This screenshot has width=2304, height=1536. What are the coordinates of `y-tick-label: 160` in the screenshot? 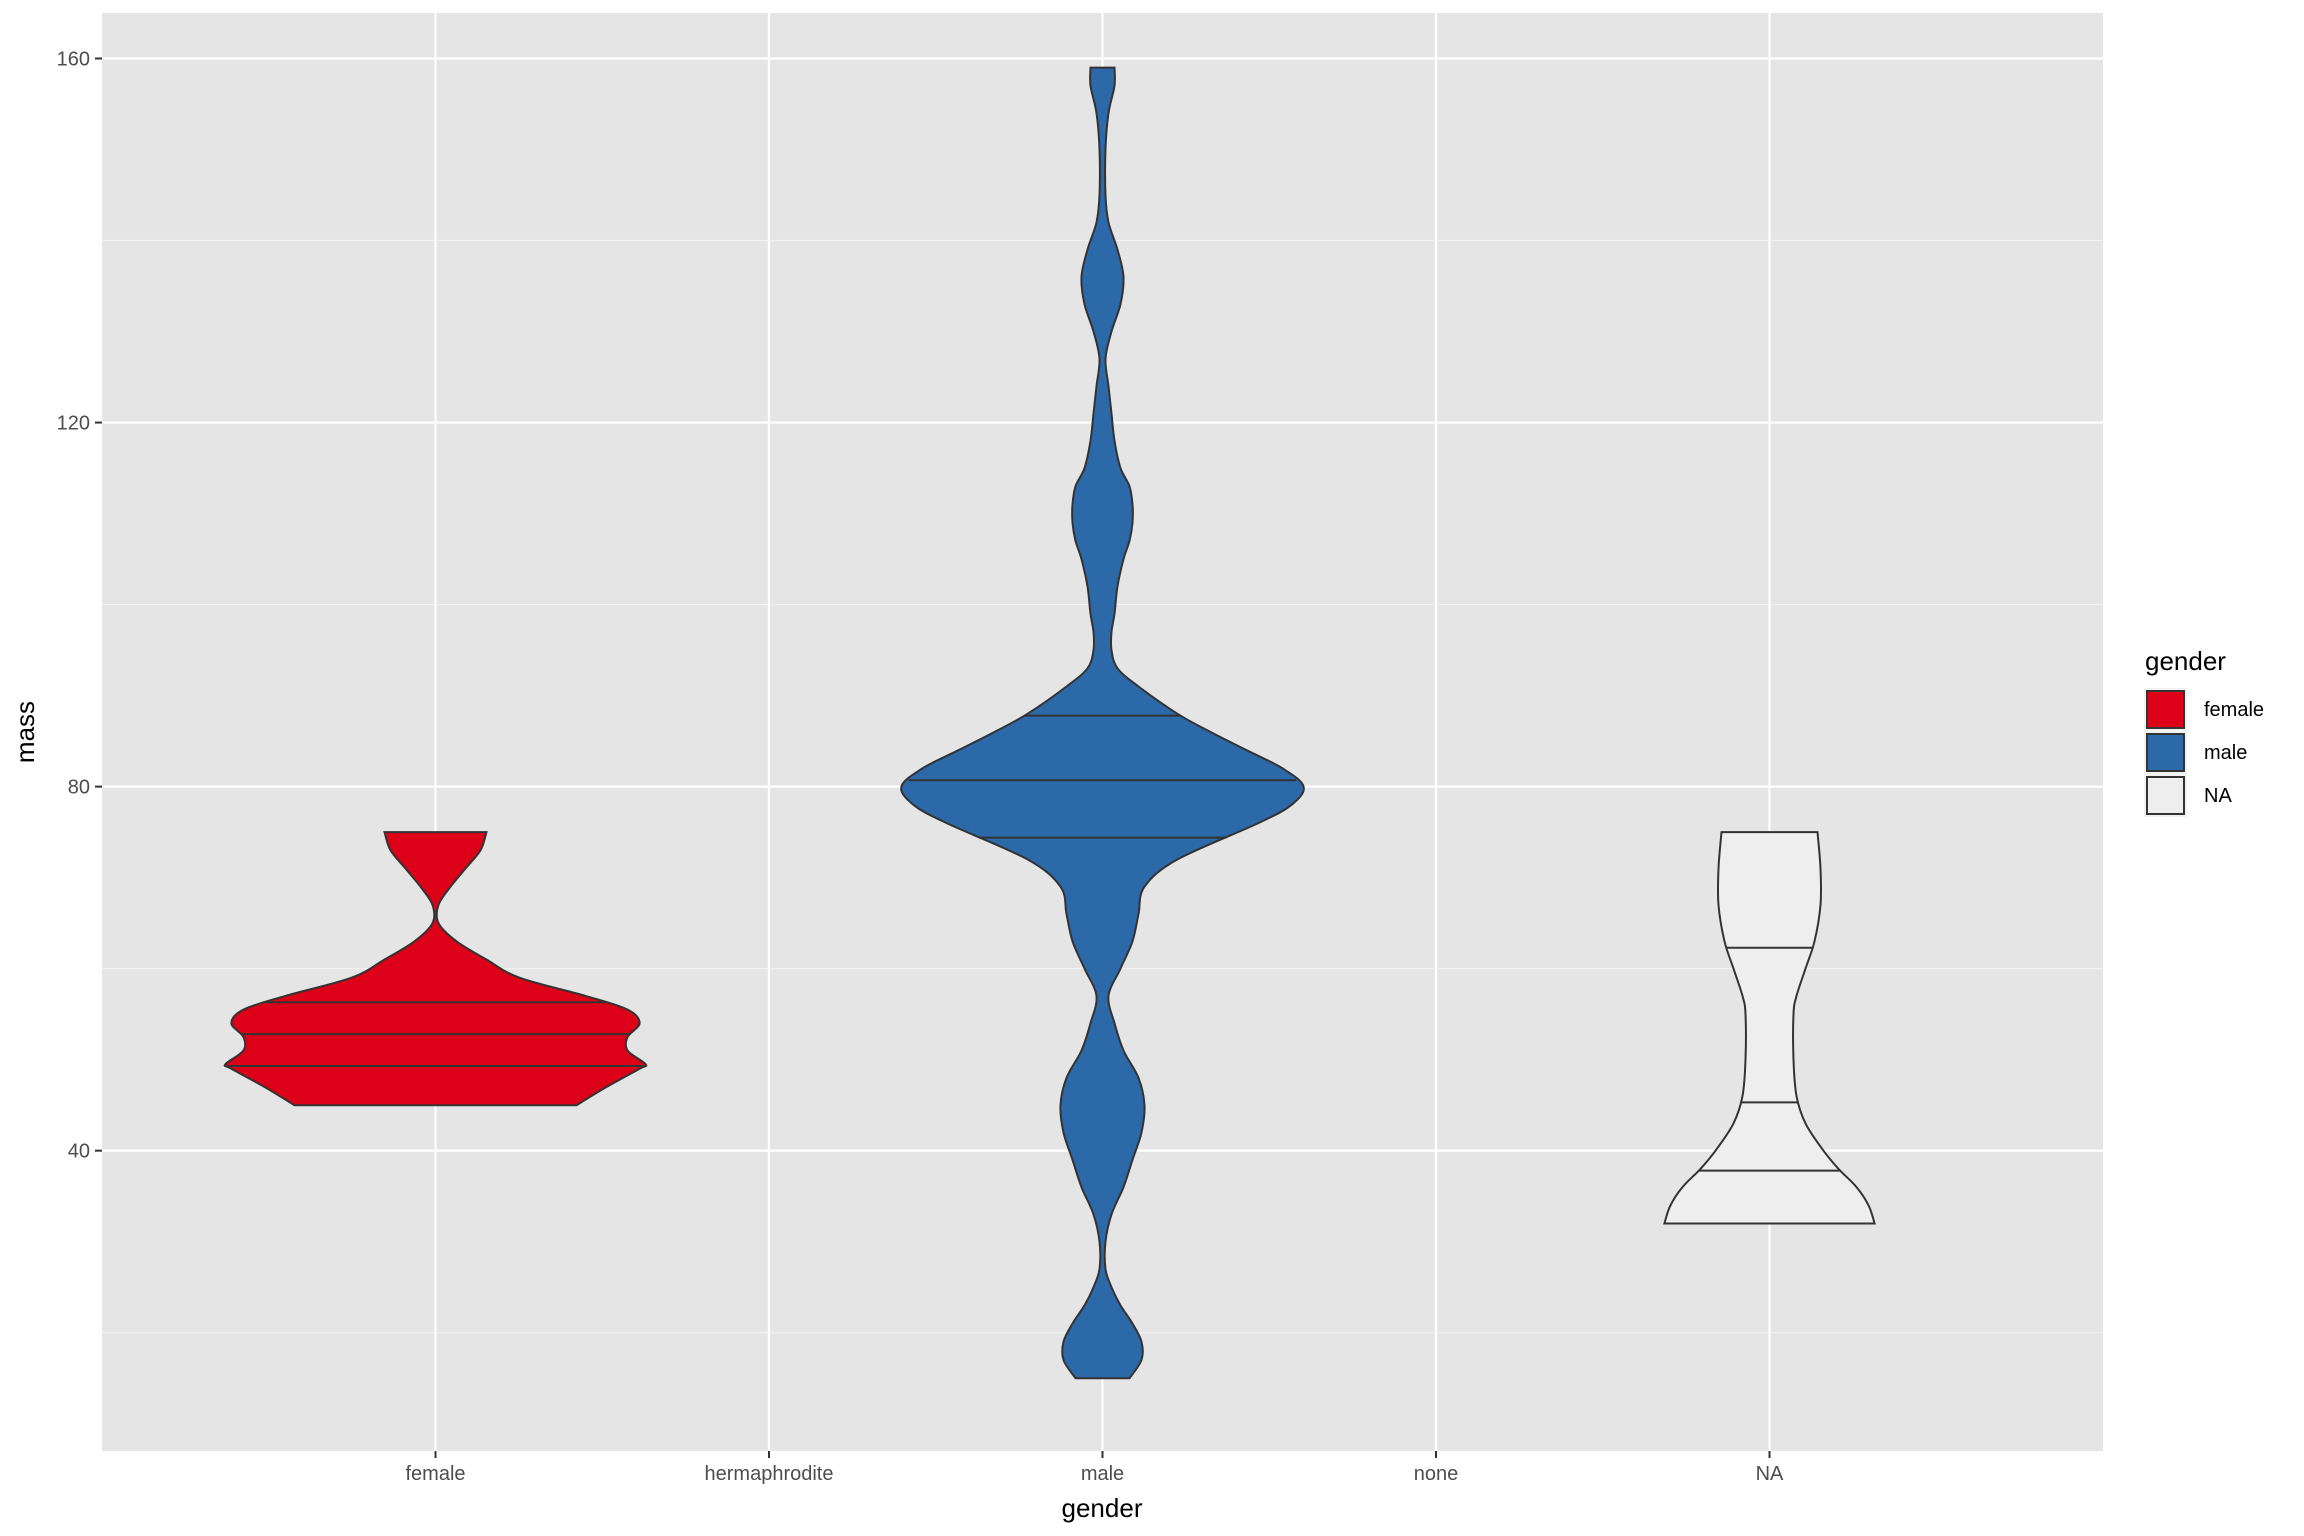 It's located at (73, 60).